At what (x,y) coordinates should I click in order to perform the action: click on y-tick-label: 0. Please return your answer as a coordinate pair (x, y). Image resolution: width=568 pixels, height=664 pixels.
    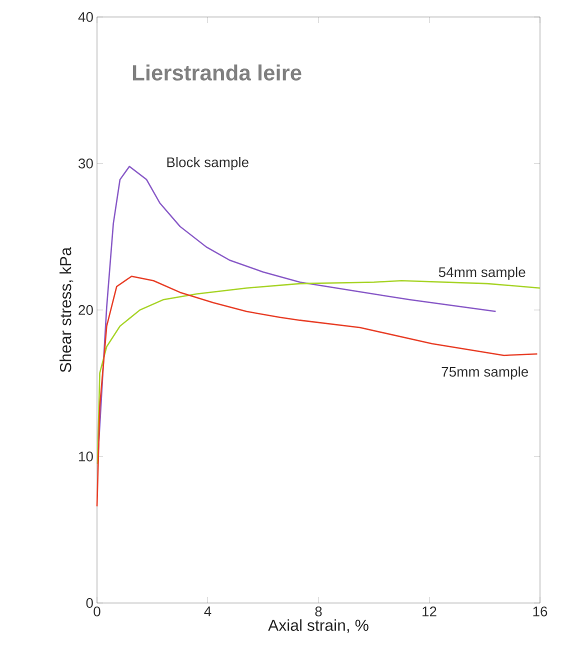
    Looking at the image, I should click on (89, 603).